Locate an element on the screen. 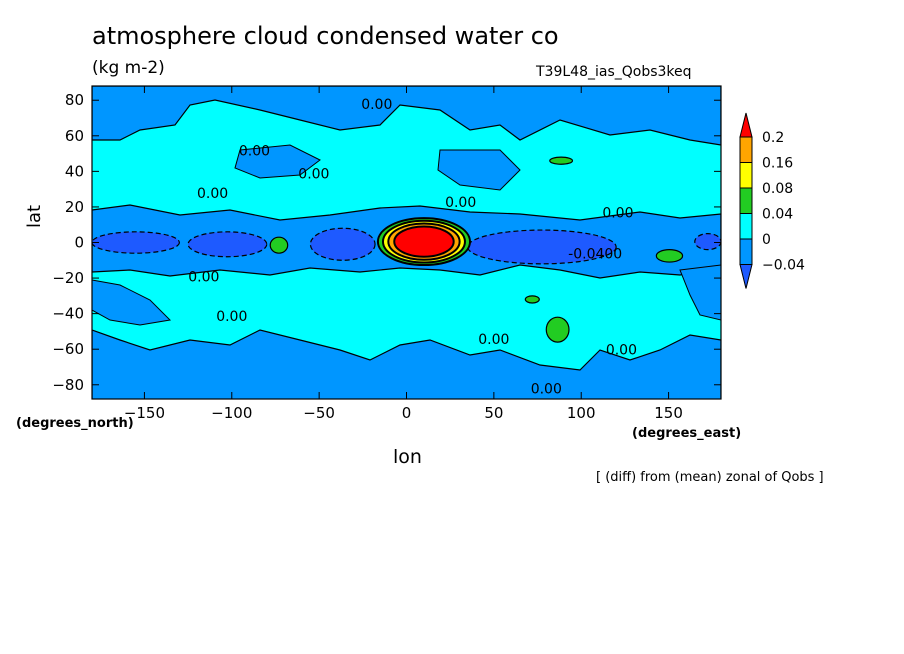  contour-label-7: 0.00 is located at coordinates (203, 278).